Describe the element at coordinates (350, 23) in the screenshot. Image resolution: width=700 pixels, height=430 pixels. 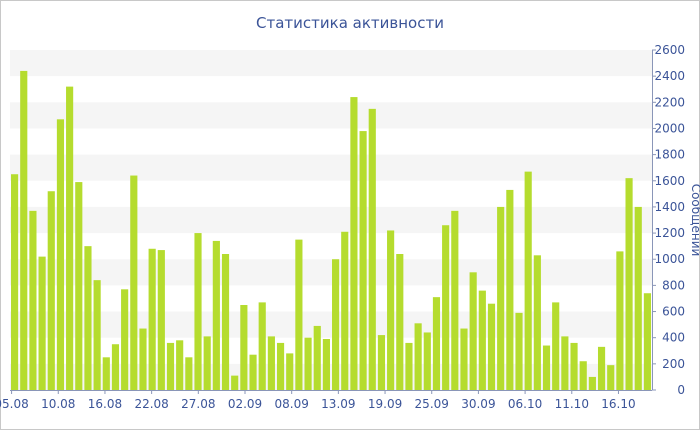
I see `chart-title: Статистика активности` at that location.